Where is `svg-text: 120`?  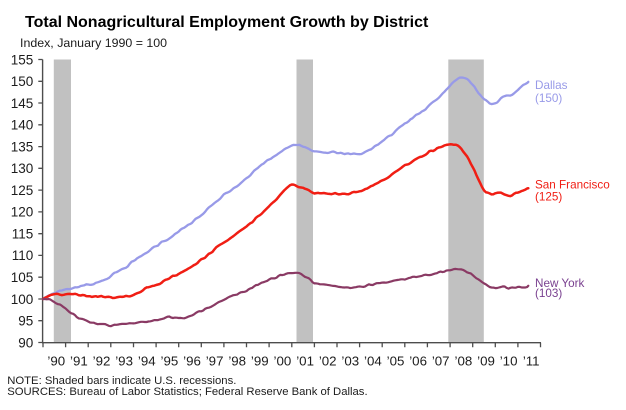 svg-text: 120 is located at coordinates (22, 212).